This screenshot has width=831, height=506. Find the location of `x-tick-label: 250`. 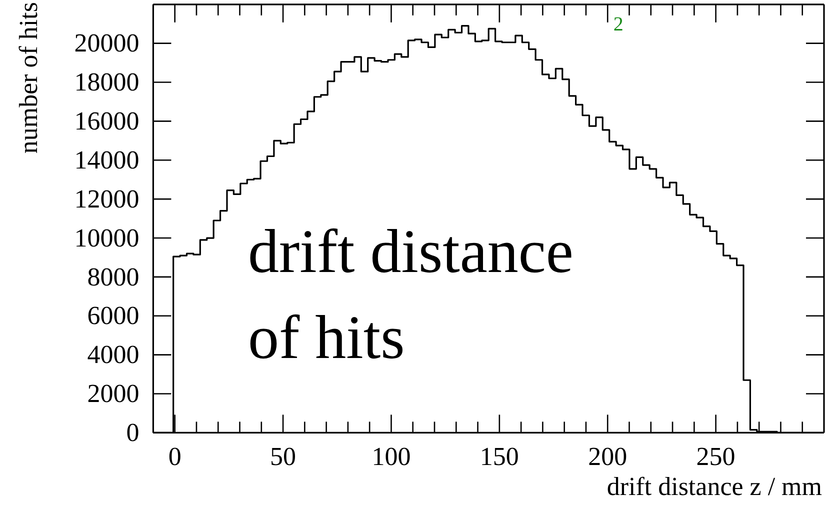

x-tick-label: 250 is located at coordinates (716, 457).